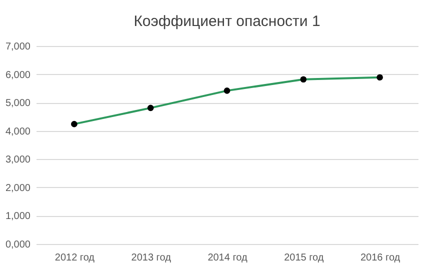 This screenshot has height=272, width=440. What do you see at coordinates (227, 21) in the screenshot?
I see `chart-title: Коэффициент опасности 1` at bounding box center [227, 21].